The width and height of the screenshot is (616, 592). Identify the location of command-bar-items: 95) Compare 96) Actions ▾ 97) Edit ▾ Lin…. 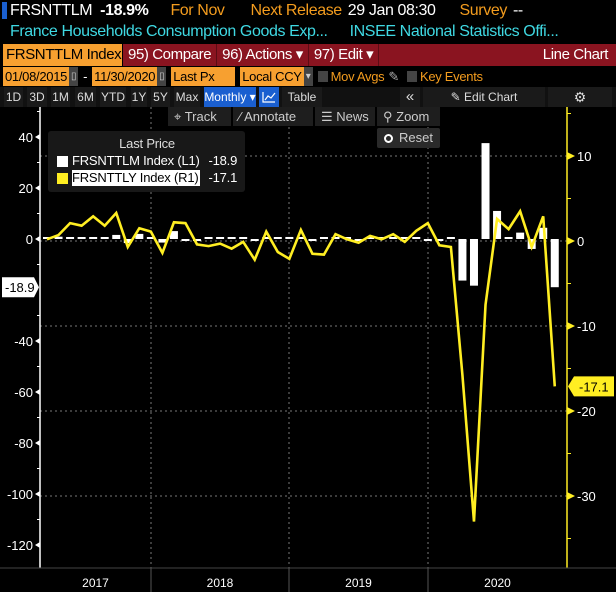
(369, 55).